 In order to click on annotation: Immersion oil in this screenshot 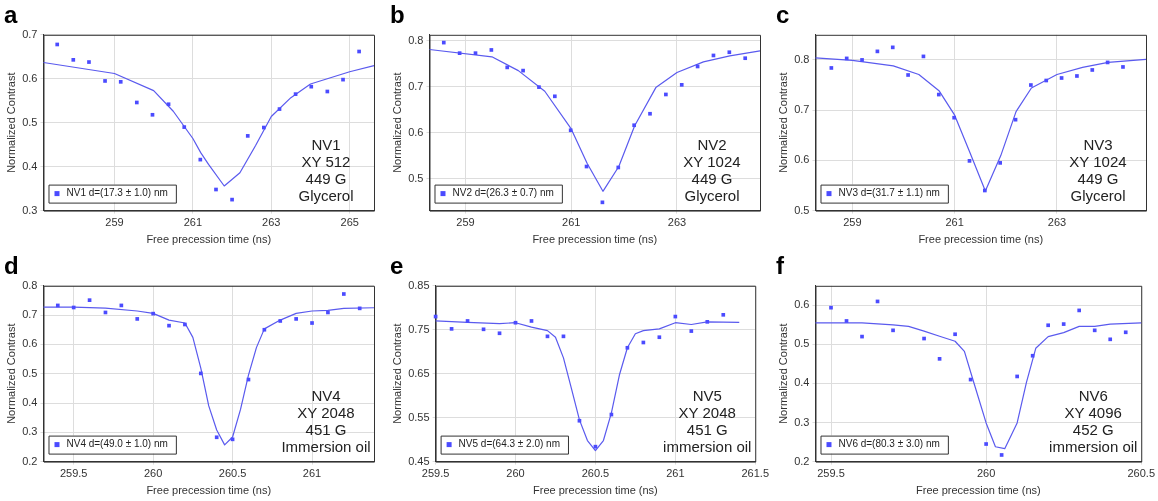, I will do `click(326, 446)`.